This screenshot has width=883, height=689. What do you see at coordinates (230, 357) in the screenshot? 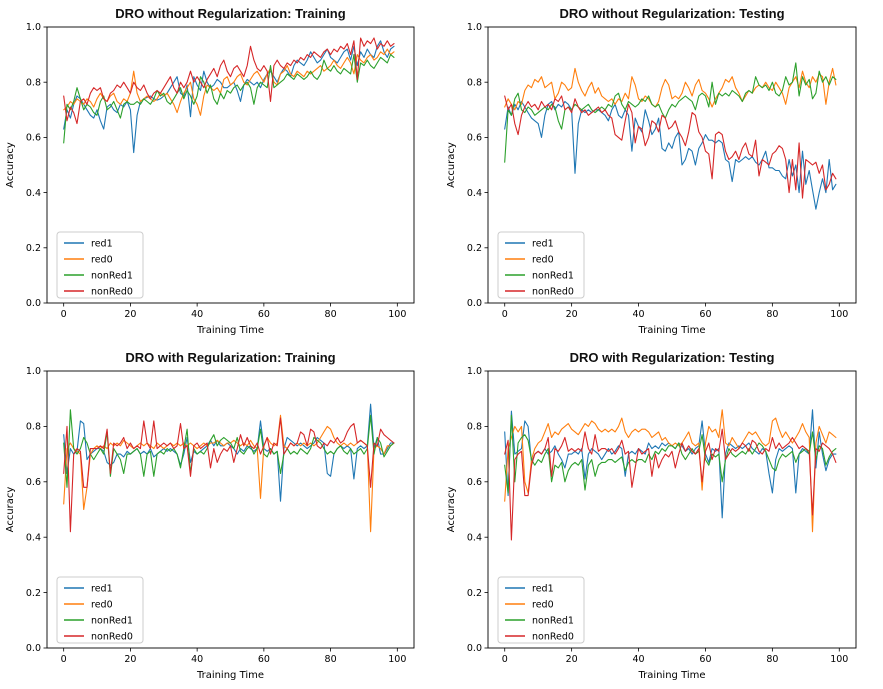
I see `chart-title: DRO with Regularization: Training` at bounding box center [230, 357].